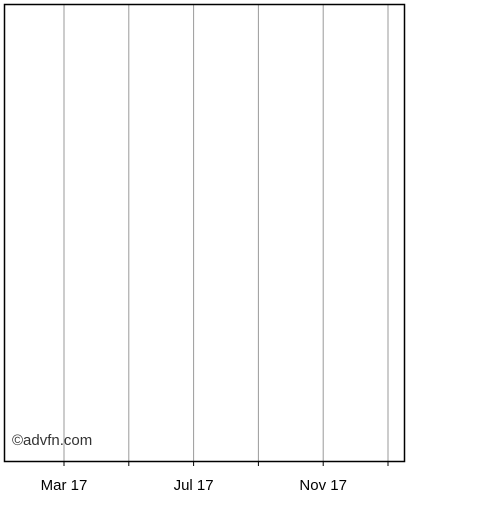  Describe the element at coordinates (323, 485) in the screenshot. I see `x-tick-label: Nov 17` at that location.